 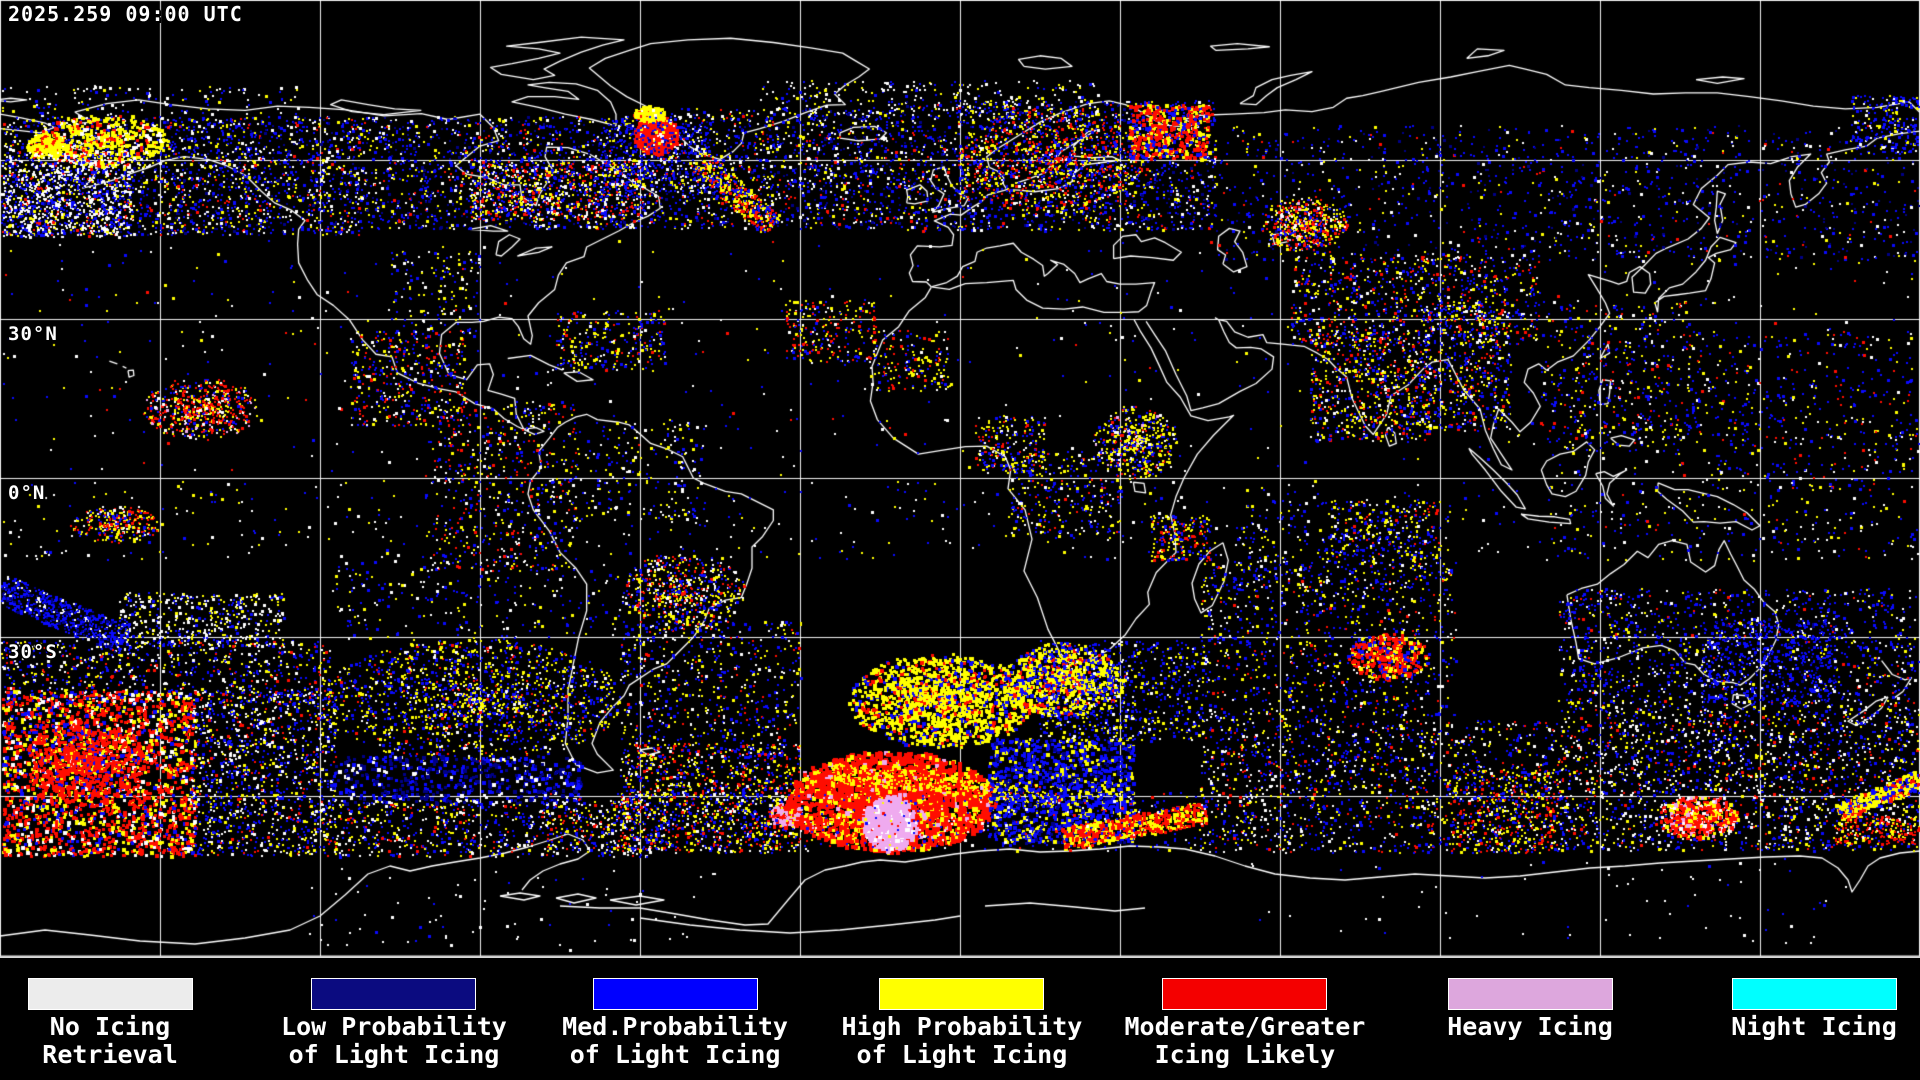 I want to click on legend-item-high-prob: High Probability of Light Icing, so click(x=962, y=1013).